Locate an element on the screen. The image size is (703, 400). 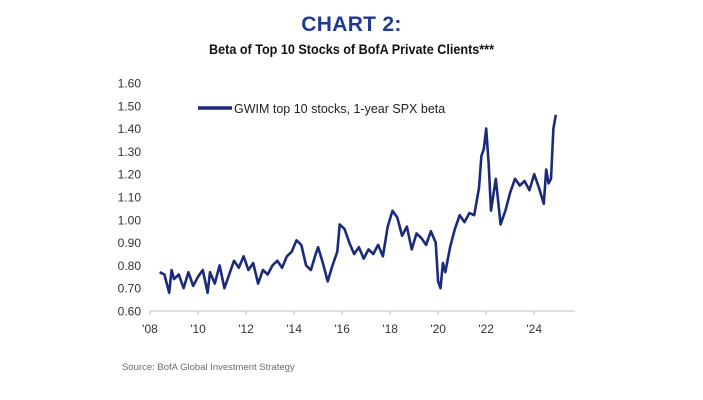
y-tick-label: 1.00 is located at coordinates (130, 220).